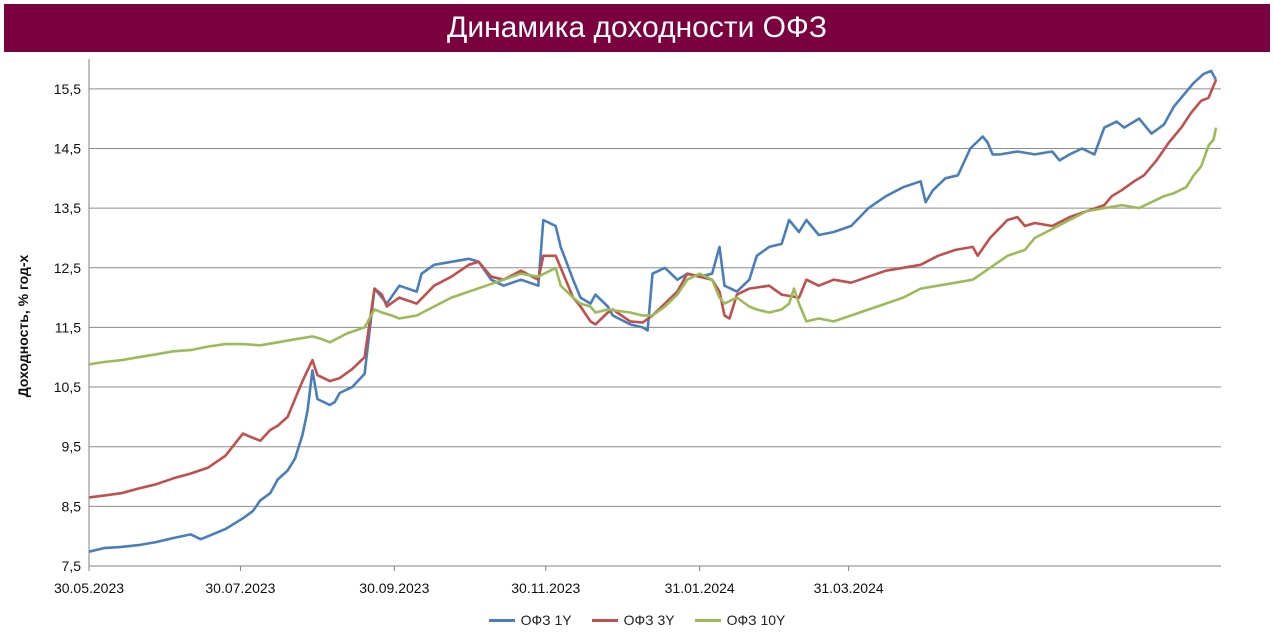  What do you see at coordinates (72, 566) in the screenshot?
I see `y-tick-label: 7,5` at bounding box center [72, 566].